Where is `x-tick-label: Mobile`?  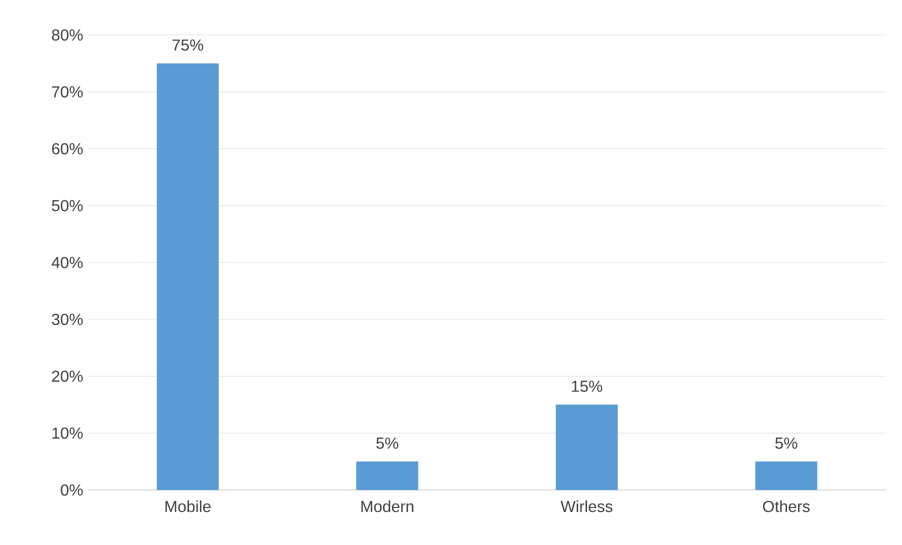
x-tick-label: Mobile is located at coordinates (188, 506).